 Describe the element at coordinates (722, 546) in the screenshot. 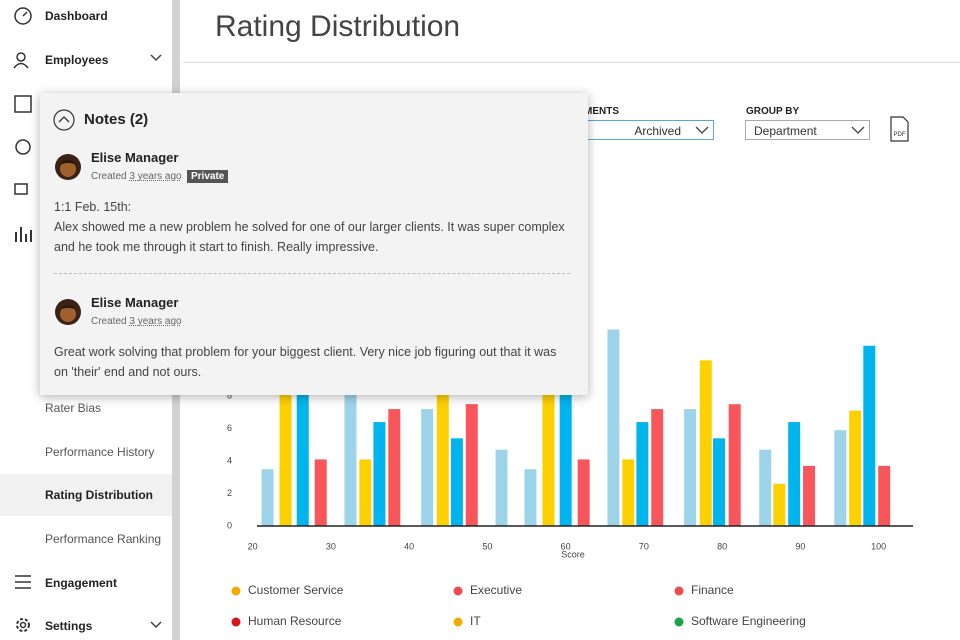

I see `x-tick-label: 80` at that location.